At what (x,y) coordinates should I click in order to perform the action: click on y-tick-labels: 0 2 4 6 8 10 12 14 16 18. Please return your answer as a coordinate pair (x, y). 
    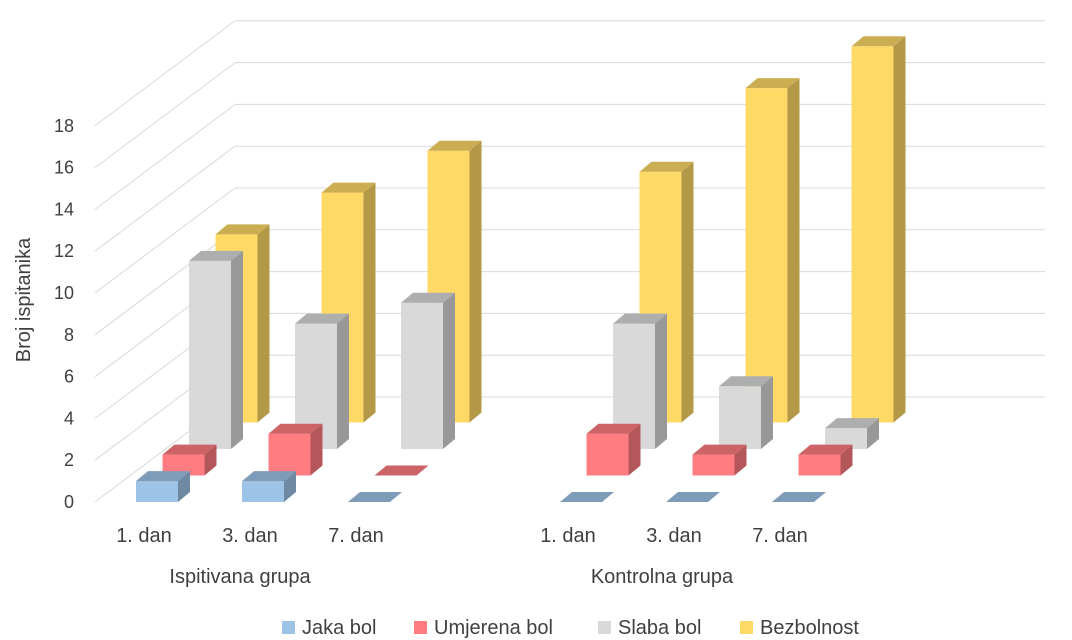
    Looking at the image, I should click on (64, 314).